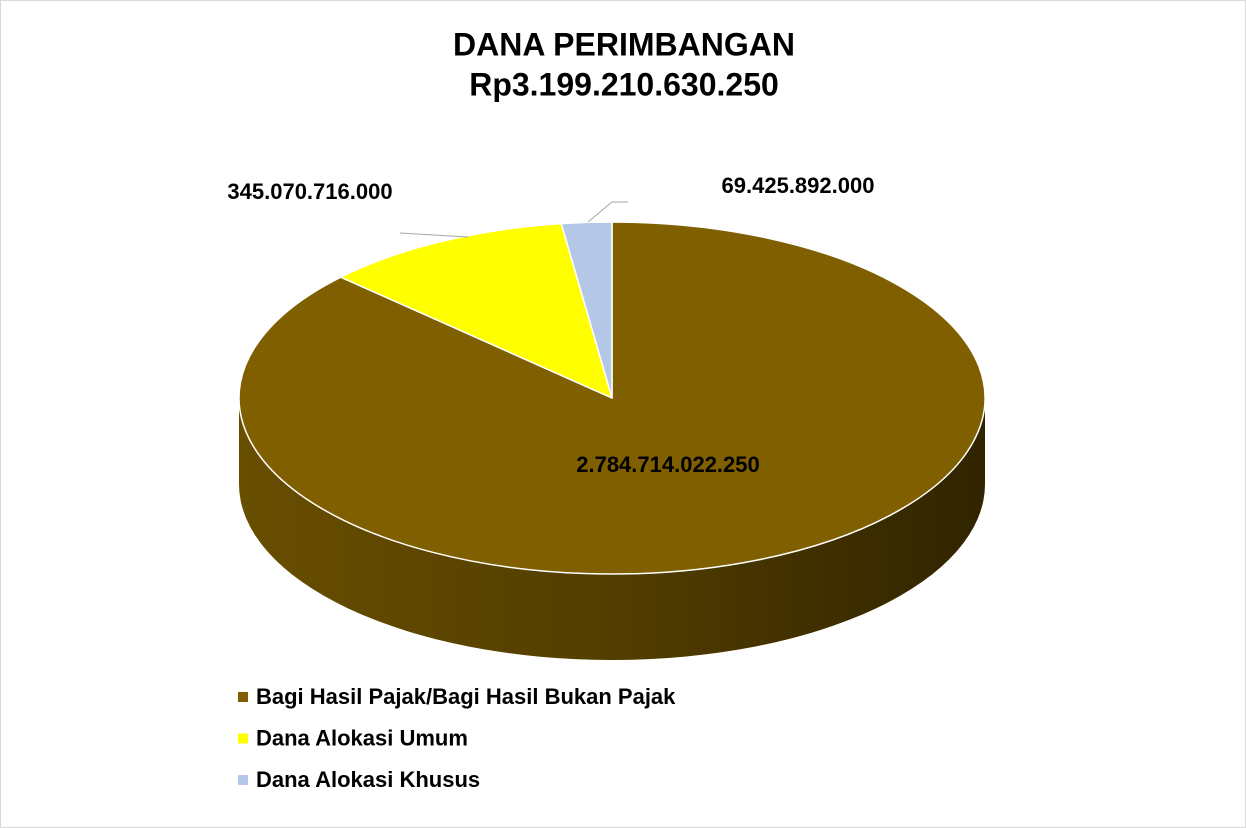  What do you see at coordinates (368, 779) in the screenshot?
I see `legend-label: Dana Alokasi Khusus` at bounding box center [368, 779].